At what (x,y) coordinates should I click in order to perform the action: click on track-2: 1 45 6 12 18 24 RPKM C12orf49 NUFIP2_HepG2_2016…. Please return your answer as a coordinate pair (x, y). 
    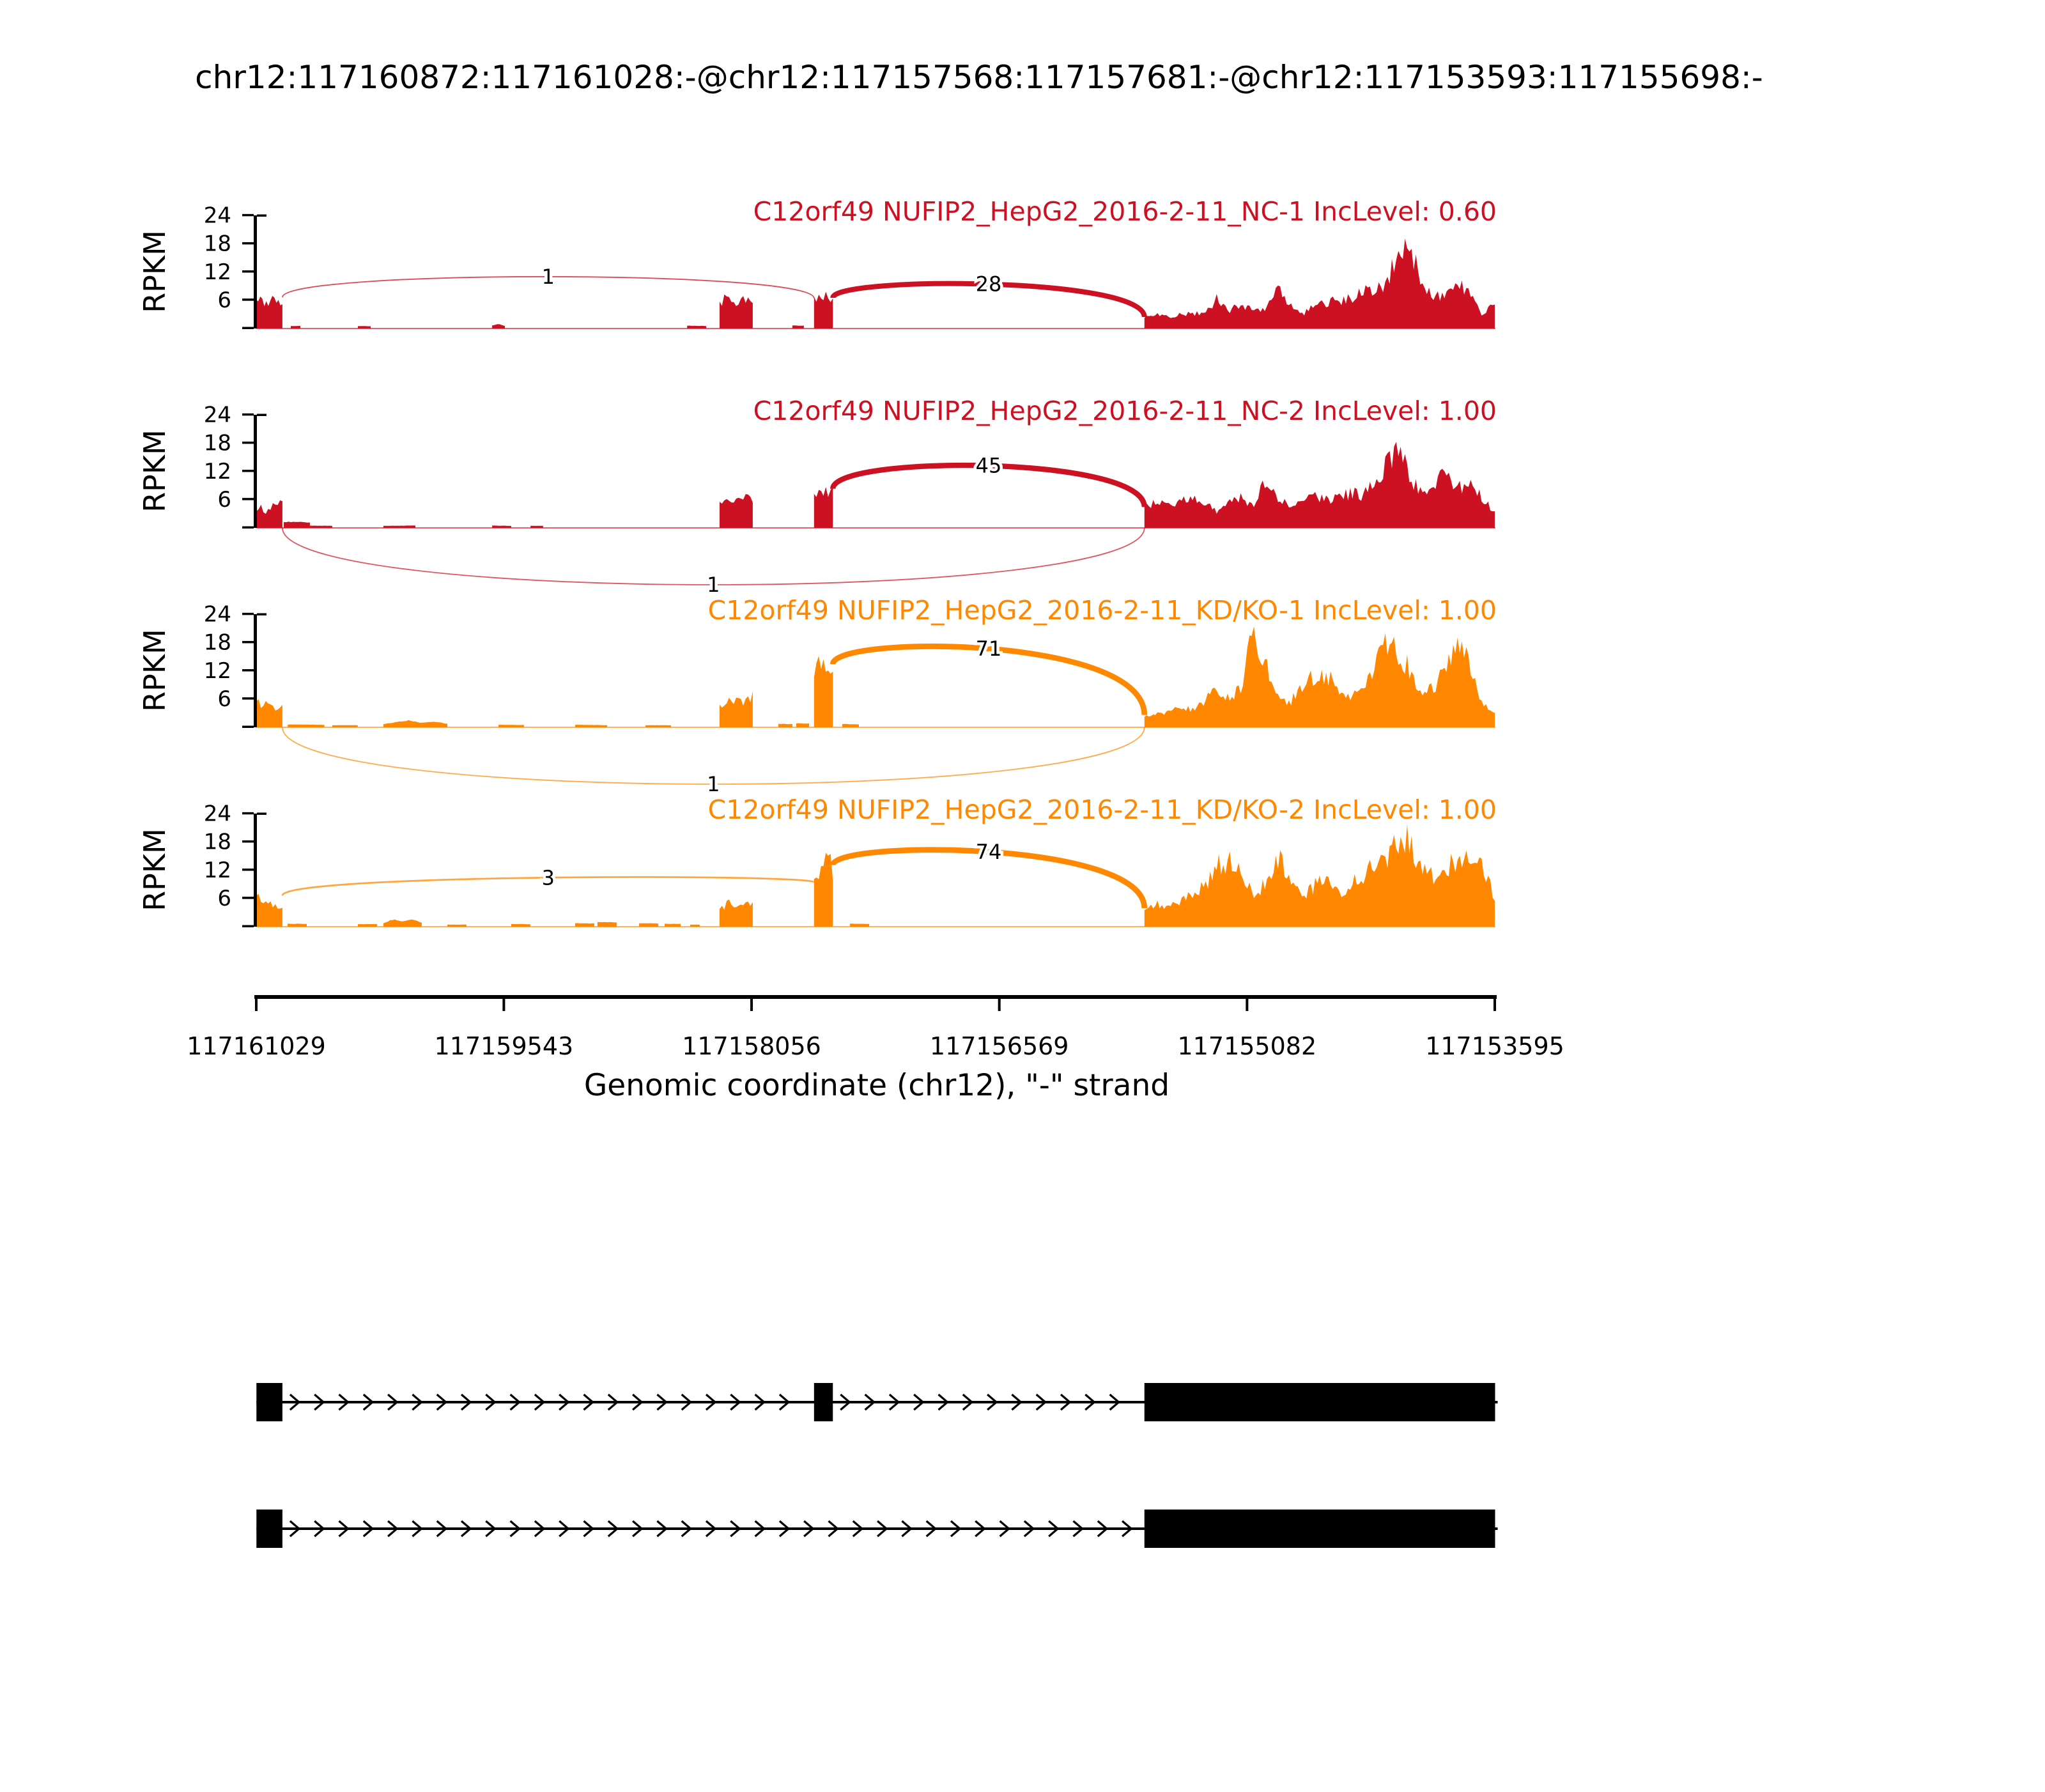
    Looking at the image, I should click on (817, 498).